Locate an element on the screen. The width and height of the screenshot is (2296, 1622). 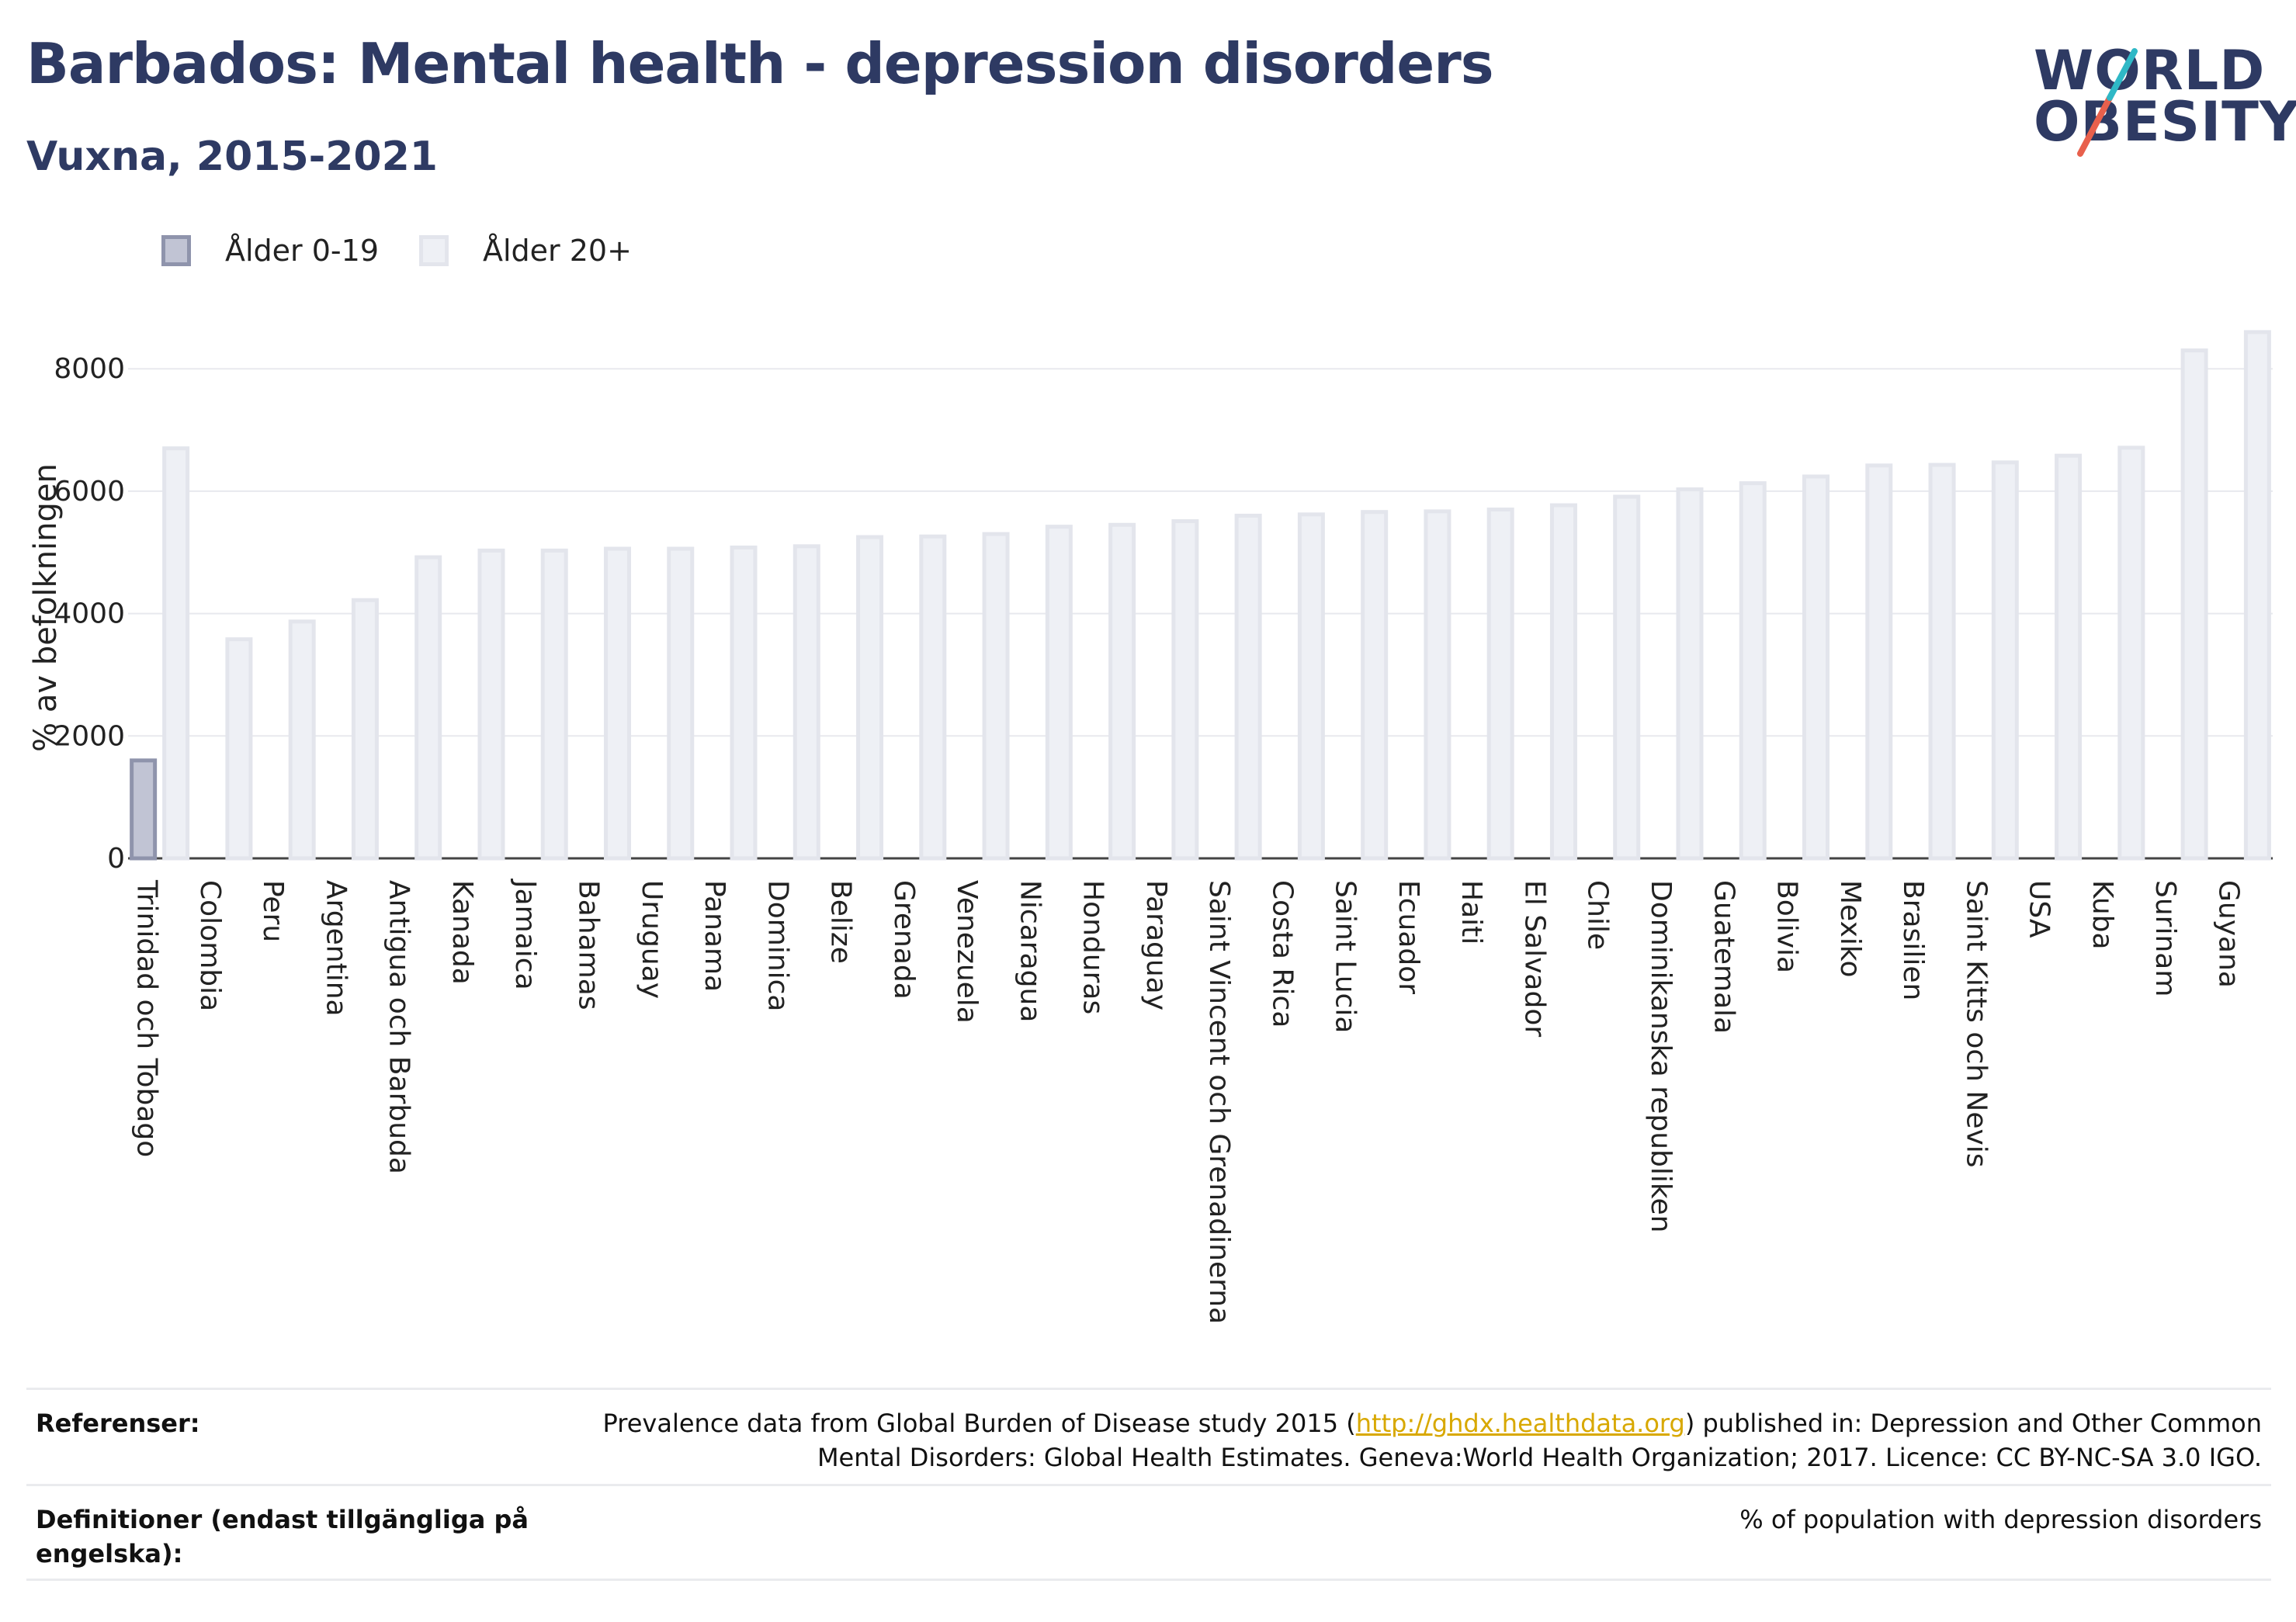
logo-line-1: WORLD is located at coordinates (2150, 70).